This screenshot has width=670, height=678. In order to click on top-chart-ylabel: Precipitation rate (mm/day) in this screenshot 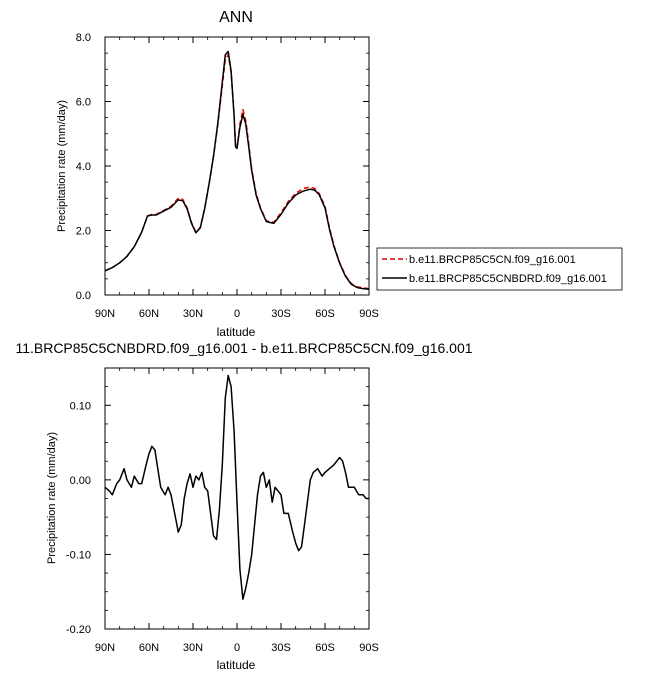, I will do `click(62, 166)`.